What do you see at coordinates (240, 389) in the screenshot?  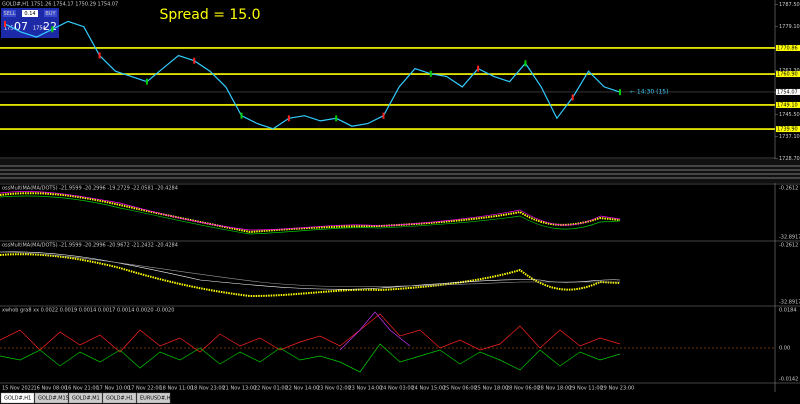 I see `time-label: 21 Nov 13:00` at bounding box center [240, 389].